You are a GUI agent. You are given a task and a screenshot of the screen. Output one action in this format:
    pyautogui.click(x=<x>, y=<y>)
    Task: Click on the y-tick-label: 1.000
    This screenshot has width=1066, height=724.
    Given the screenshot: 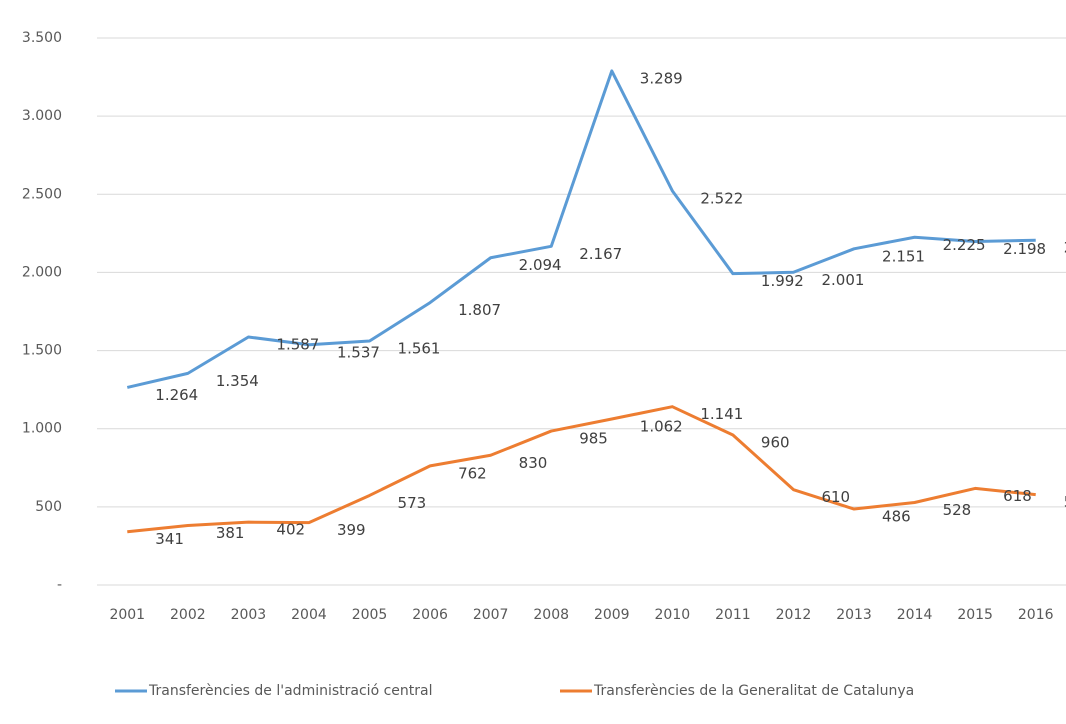 What is the action you would take?
    pyautogui.click(x=42, y=429)
    